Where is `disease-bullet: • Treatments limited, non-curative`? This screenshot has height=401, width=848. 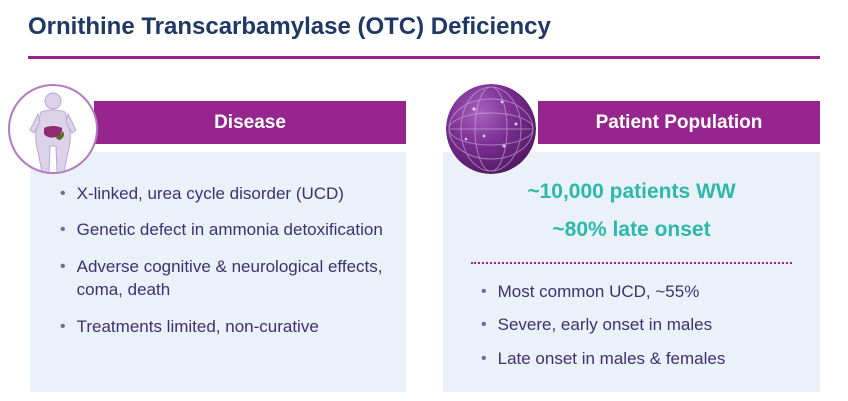 disease-bullet: • Treatments limited, non-curative is located at coordinates (223, 326).